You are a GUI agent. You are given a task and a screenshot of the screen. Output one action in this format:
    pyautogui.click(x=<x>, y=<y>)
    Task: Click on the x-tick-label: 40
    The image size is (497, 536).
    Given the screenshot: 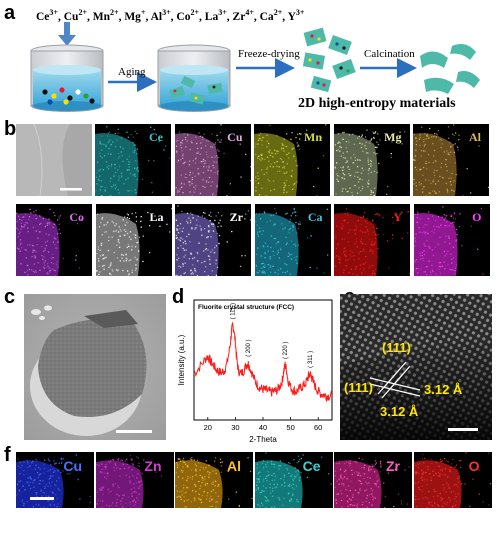 What is the action you would take?
    pyautogui.click(x=263, y=427)
    